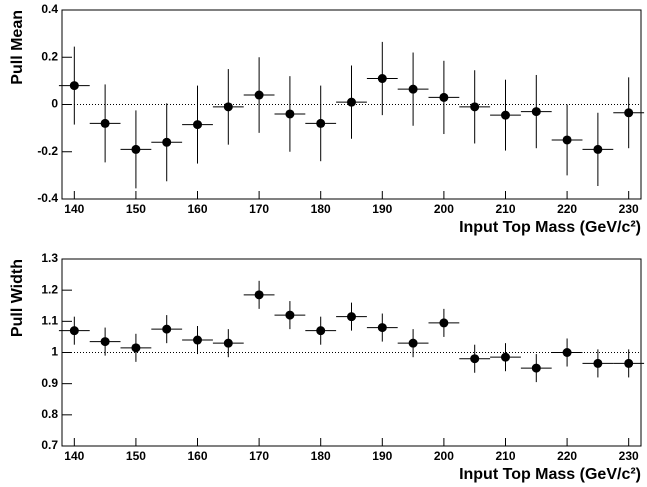  I want to click on y-tick-label: -0.4, so click(47, 198).